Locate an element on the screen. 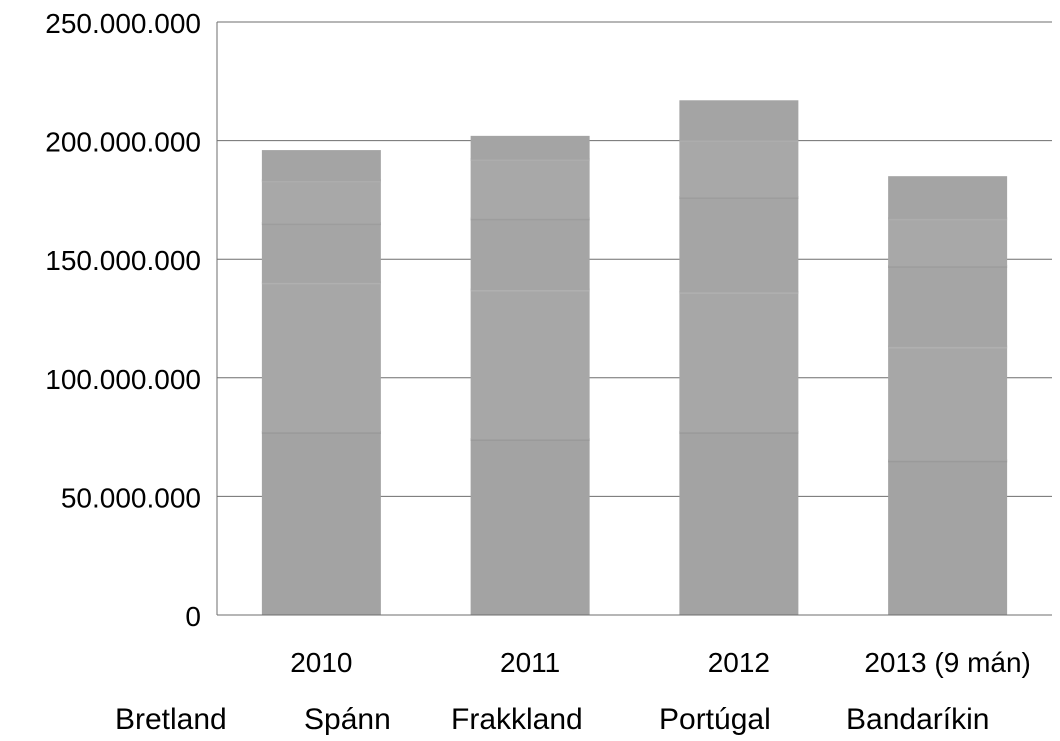  legend-entry: Frakkland is located at coordinates (517, 719).